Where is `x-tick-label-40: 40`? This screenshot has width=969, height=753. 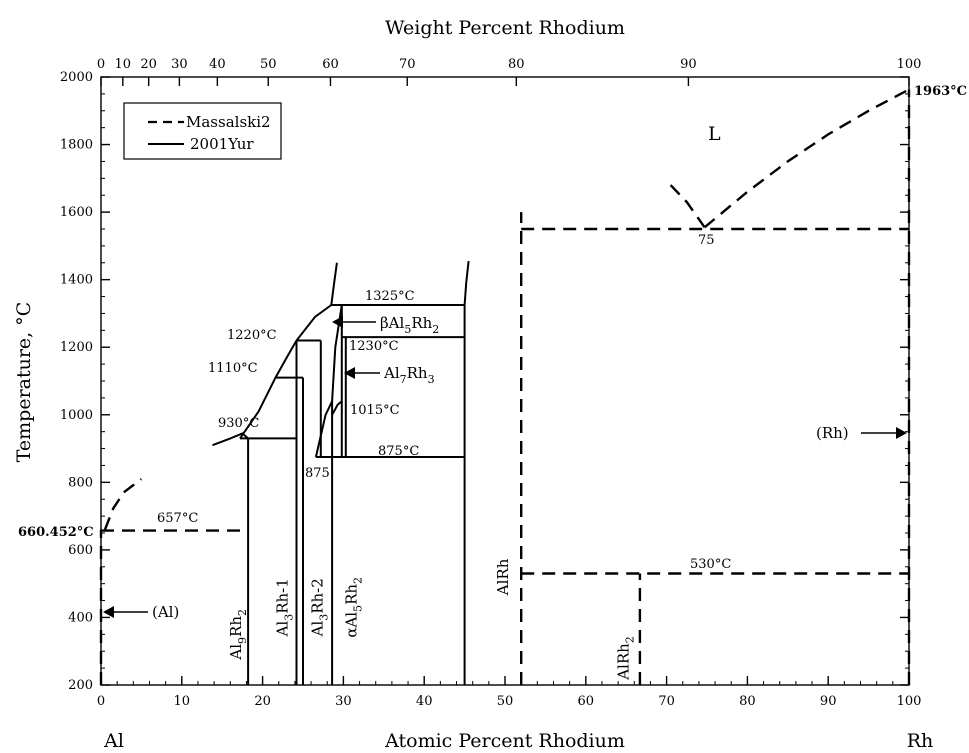 x-tick-label-40: 40 is located at coordinates (424, 701).